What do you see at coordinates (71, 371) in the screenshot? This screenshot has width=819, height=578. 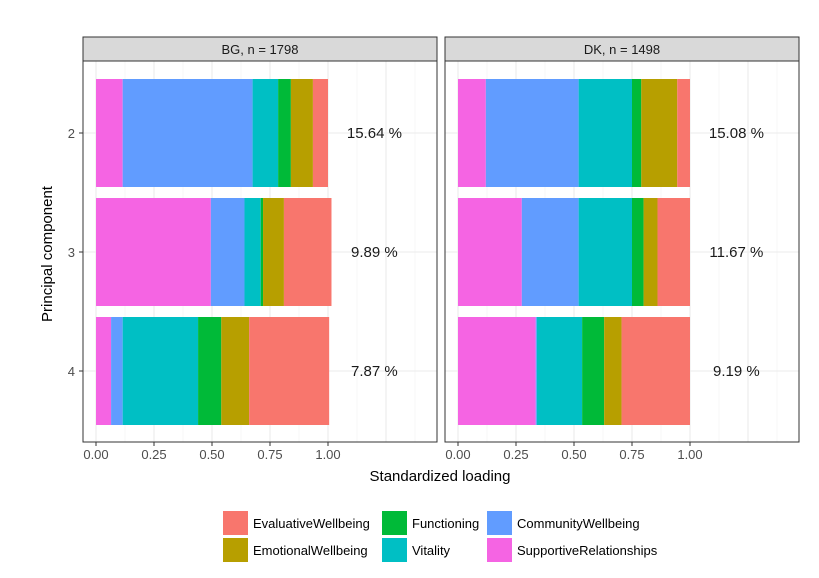 I see `y-tick-label: 4` at bounding box center [71, 371].